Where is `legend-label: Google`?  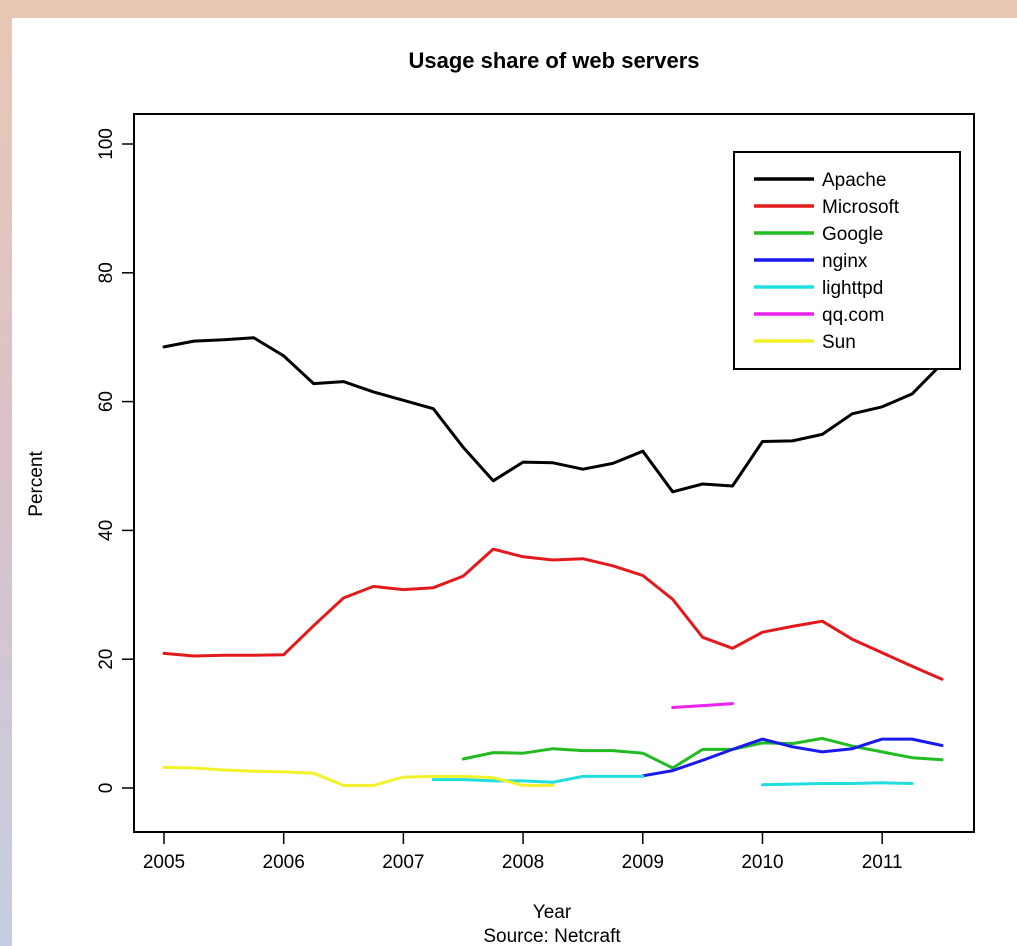
legend-label: Google is located at coordinates (852, 234).